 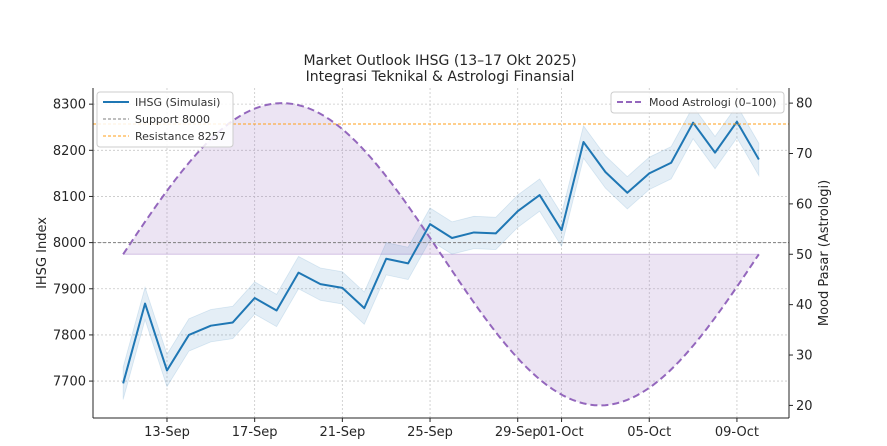 What do you see at coordinates (430, 432) in the screenshot?
I see `x-tick-label-3: 25-Sep` at bounding box center [430, 432].